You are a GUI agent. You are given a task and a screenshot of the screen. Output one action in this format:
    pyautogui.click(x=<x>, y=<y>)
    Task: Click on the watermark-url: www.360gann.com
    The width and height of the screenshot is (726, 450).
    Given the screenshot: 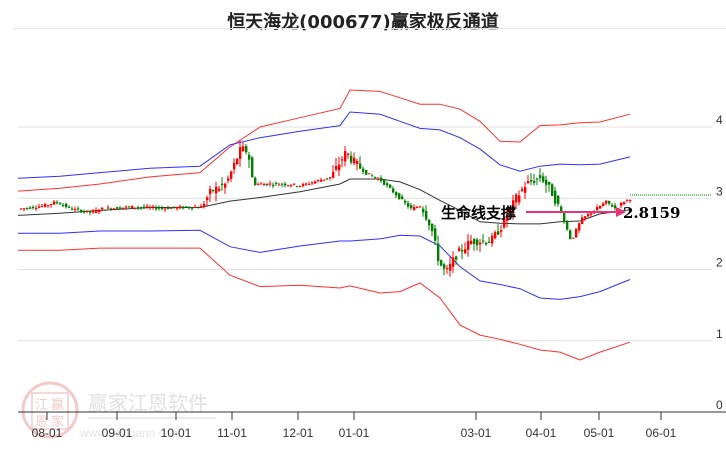 What is the action you would take?
    pyautogui.click(x=130, y=433)
    